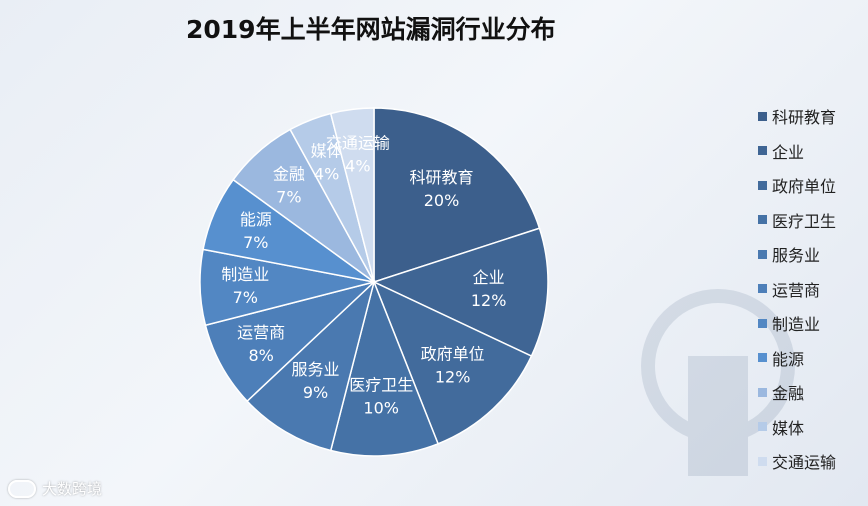  I want to click on legend-item: 科研教育, so click(813, 116).